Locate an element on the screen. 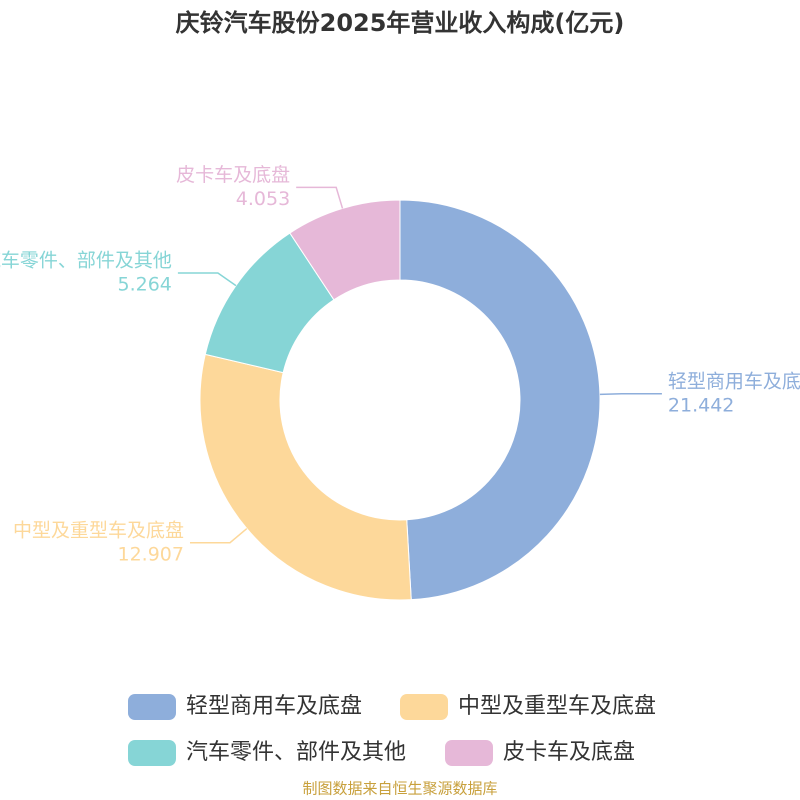 Image resolution: width=800 pixels, height=800 pixels. data-label-name: 轻型商用车及底盘 is located at coordinates (734, 381).